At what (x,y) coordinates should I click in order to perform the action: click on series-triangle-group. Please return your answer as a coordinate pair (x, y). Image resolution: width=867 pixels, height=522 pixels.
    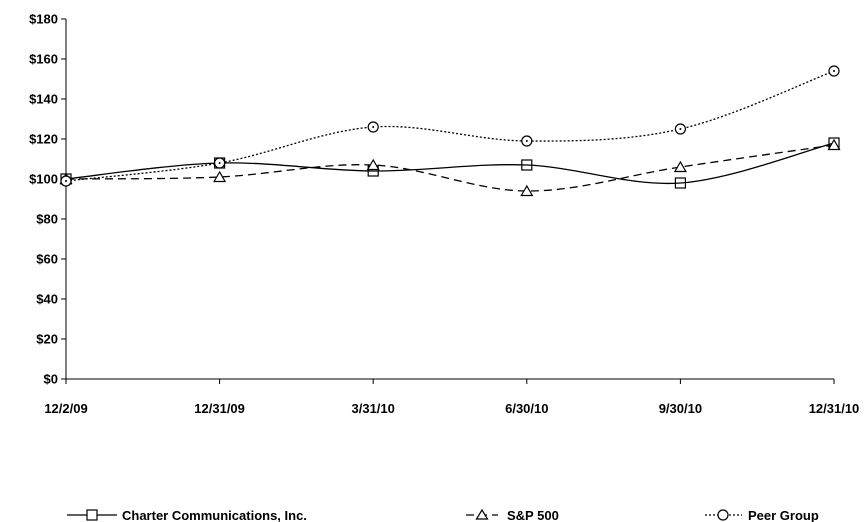
    Looking at the image, I should click on (450, 167).